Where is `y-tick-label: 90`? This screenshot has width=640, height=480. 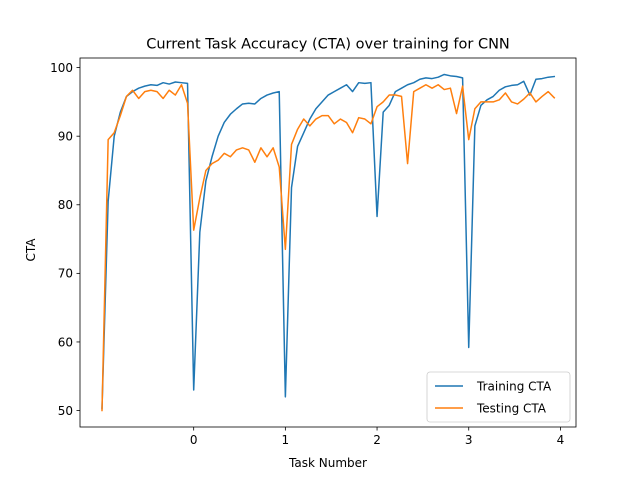
y-tick-label: 90 is located at coordinates (65, 136).